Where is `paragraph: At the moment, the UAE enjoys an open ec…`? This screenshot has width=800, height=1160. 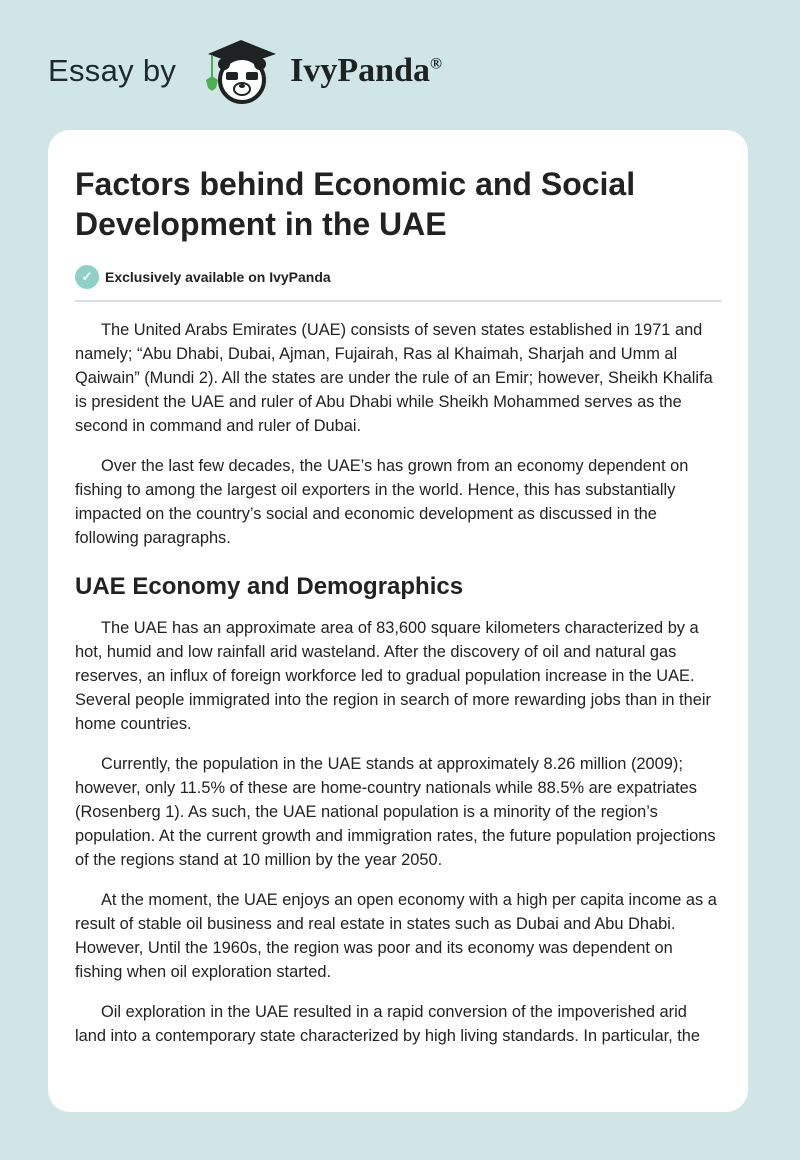
paragraph: At the moment, the UAE enjoys an open ec… is located at coordinates (396, 936).